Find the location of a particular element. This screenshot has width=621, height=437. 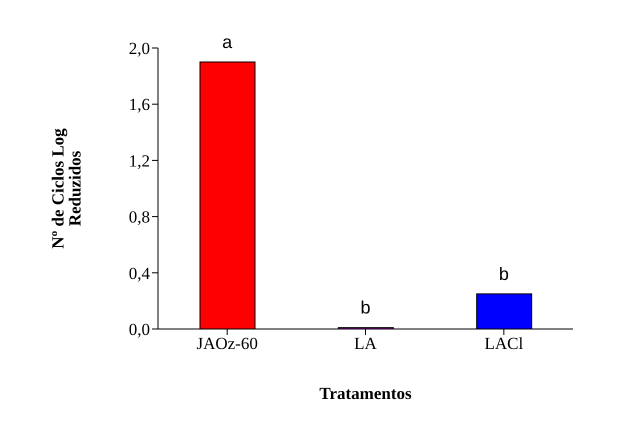

y-tick-label: 0,4 is located at coordinates (139, 273).